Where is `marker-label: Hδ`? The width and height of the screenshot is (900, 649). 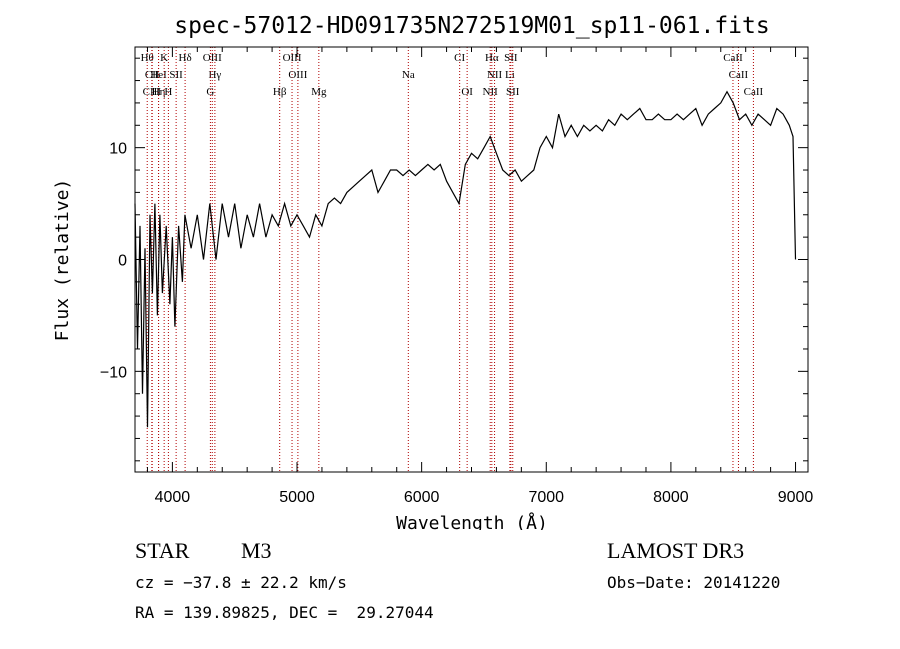 marker-label: Hδ is located at coordinates (185, 58).